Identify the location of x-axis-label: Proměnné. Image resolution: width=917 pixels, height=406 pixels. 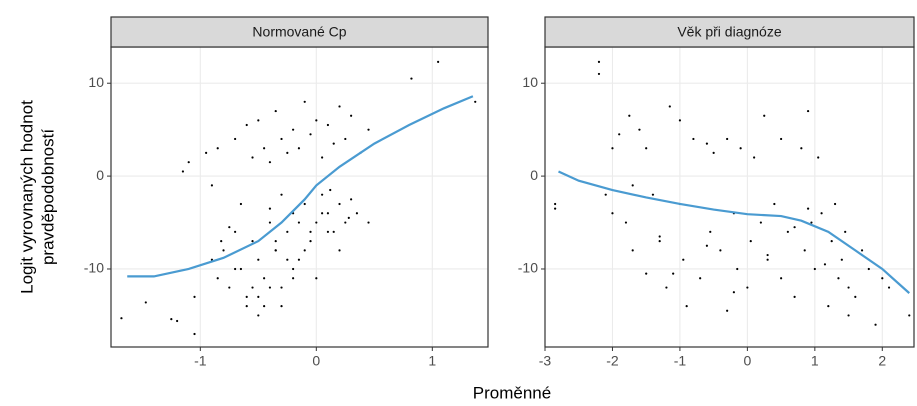
(512, 392).